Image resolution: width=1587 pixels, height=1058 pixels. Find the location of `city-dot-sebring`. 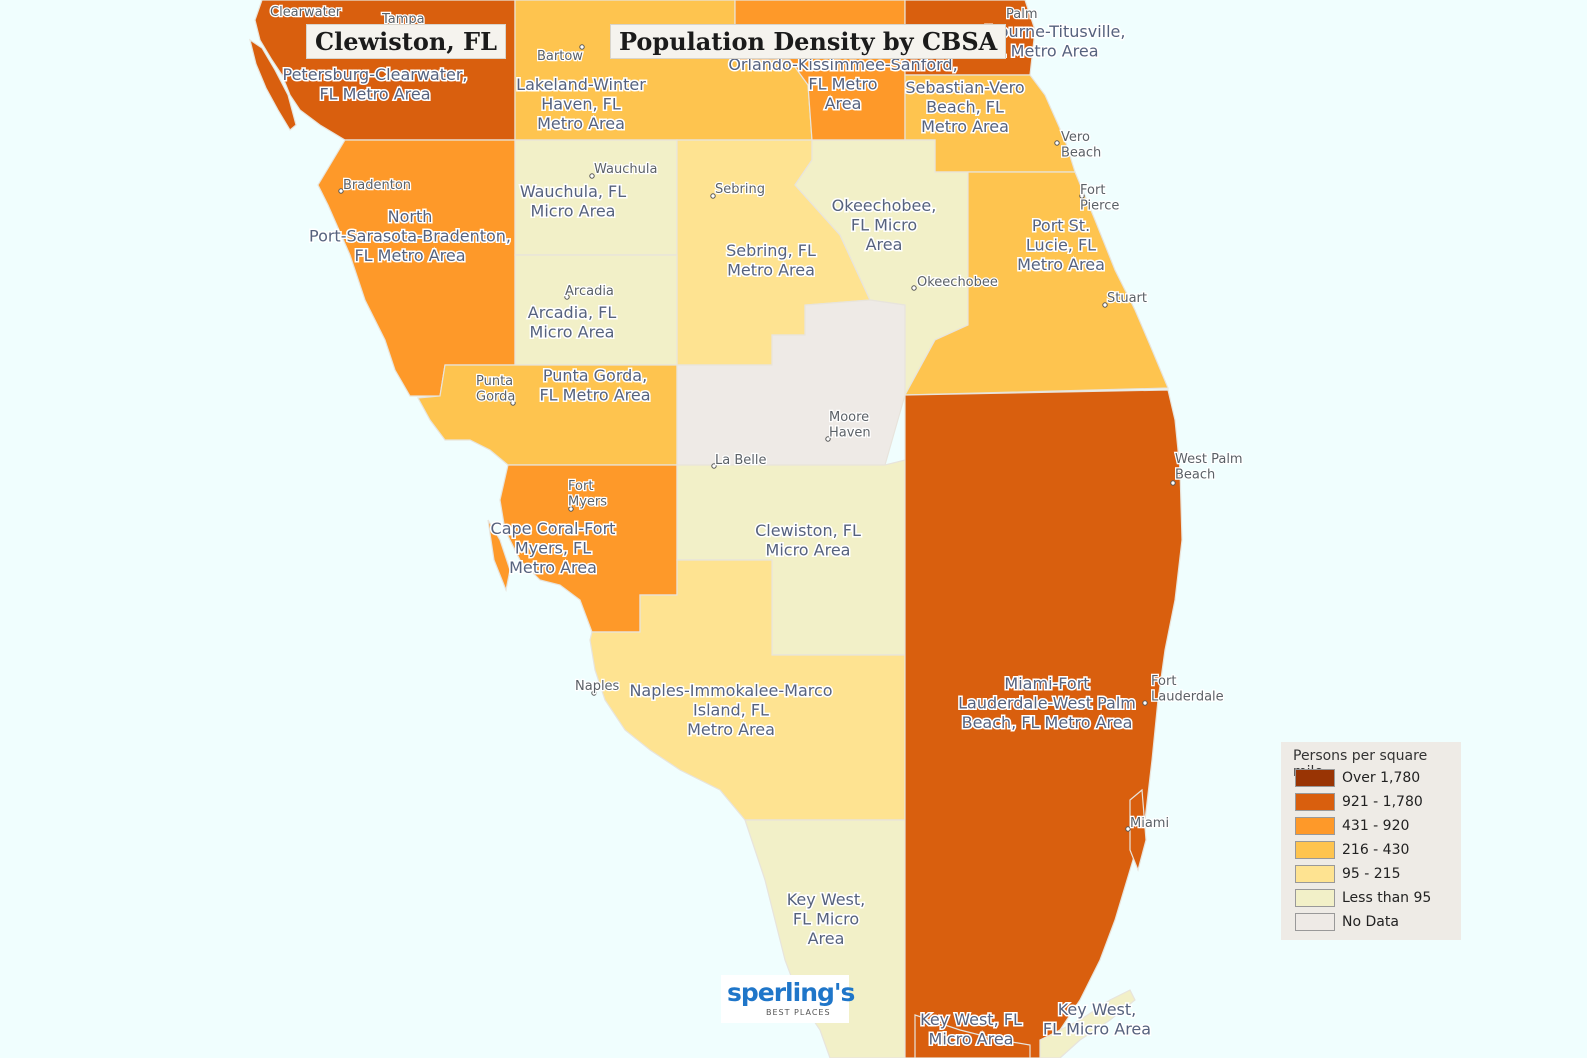

city-dot-sebring is located at coordinates (713, 196).